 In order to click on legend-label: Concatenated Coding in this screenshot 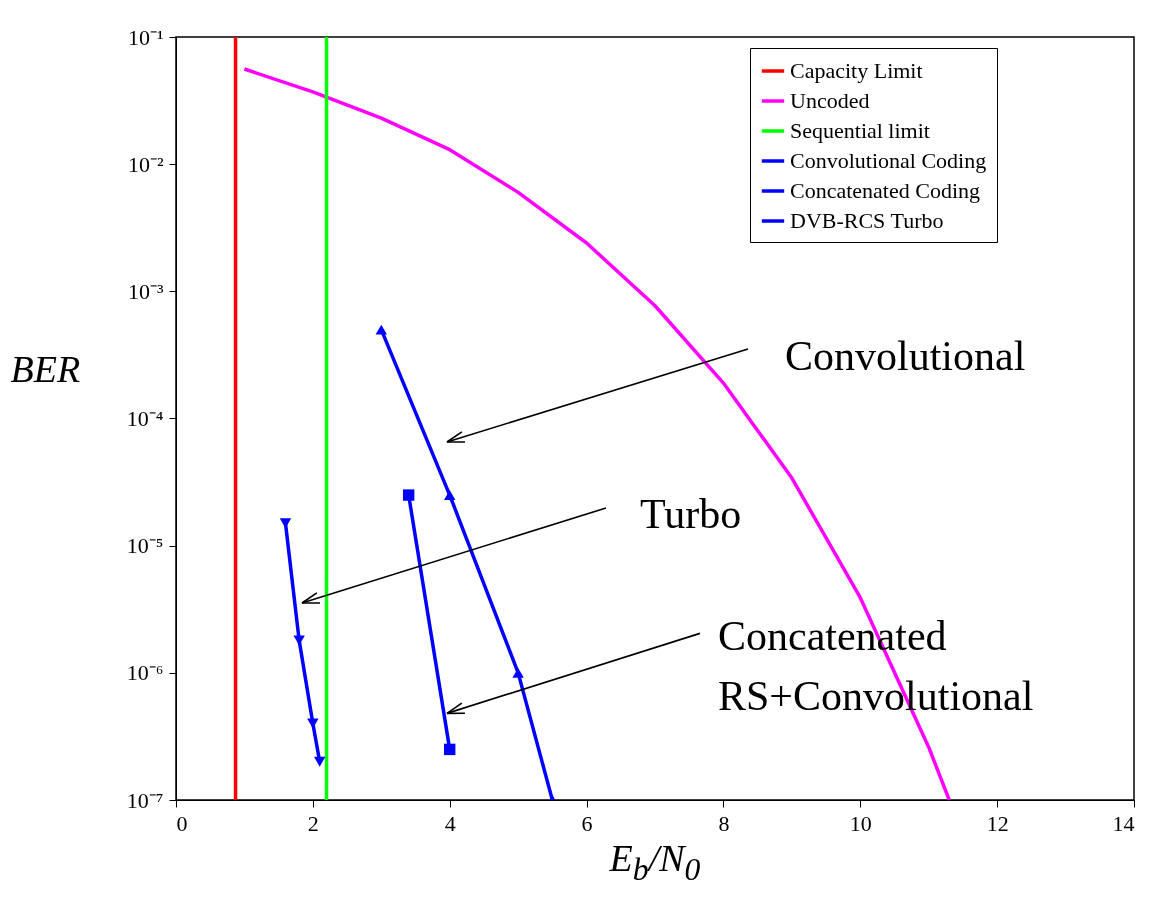, I will do `click(885, 190)`.